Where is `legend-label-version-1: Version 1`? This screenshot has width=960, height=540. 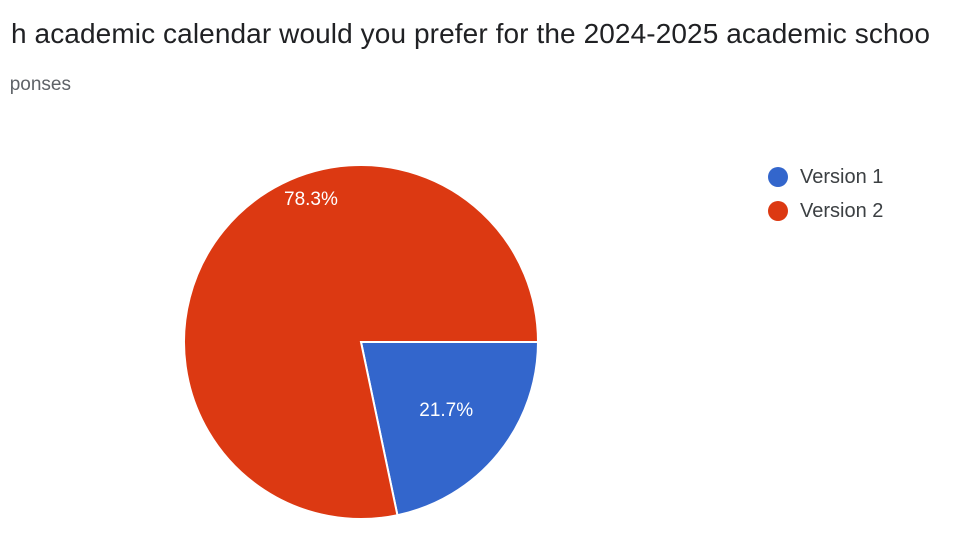
legend-label-version-1: Version 1 is located at coordinates (842, 176).